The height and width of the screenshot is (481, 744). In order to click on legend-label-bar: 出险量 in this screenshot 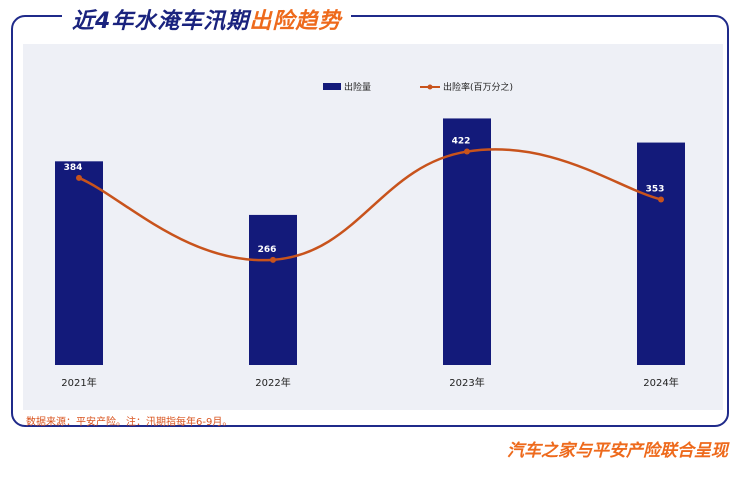, I will do `click(357, 87)`.